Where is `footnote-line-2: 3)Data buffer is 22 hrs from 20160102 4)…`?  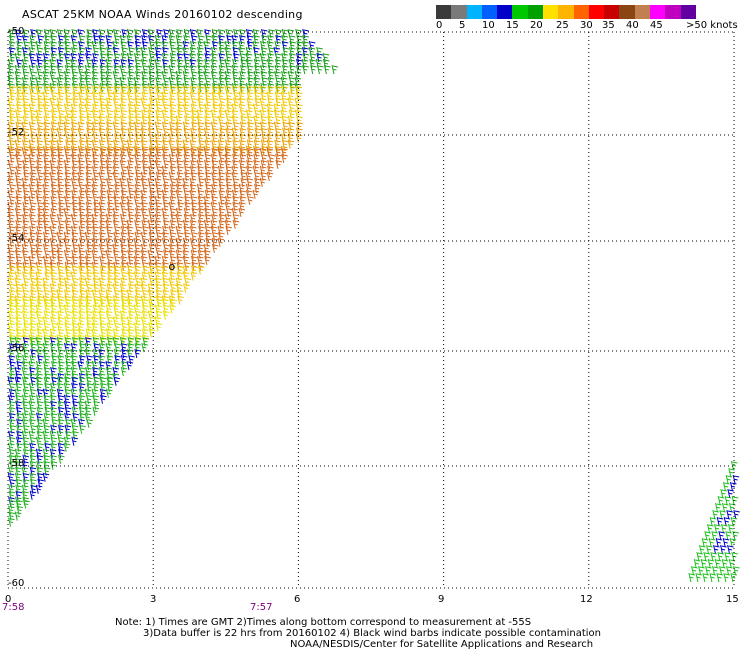 footnote-line-2: 3)Data buffer is 22 hrs from 20160102 4)… is located at coordinates (372, 633).